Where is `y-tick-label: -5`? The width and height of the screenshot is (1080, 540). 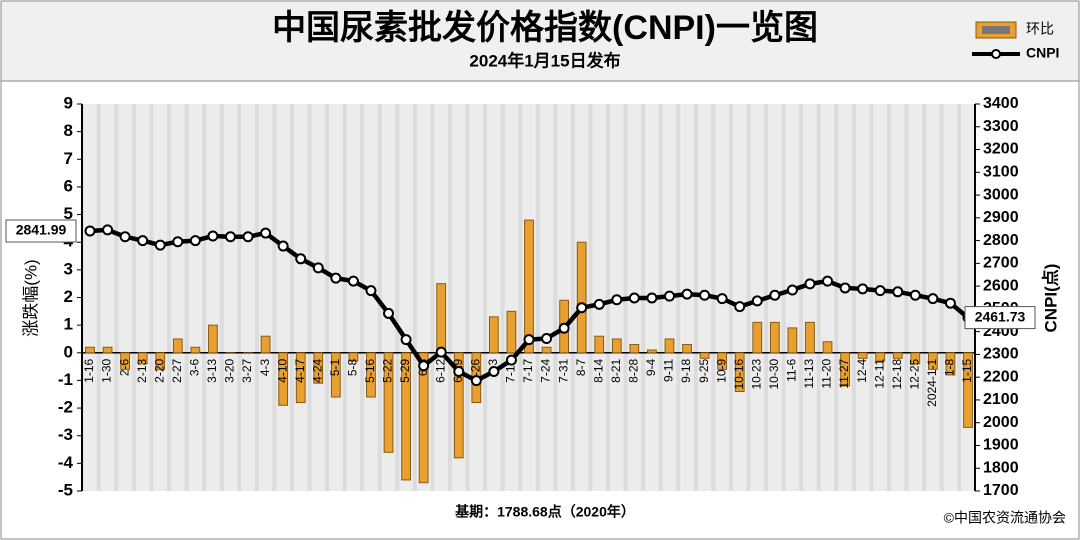 y-tick-label: -5 is located at coordinates (65, 489).